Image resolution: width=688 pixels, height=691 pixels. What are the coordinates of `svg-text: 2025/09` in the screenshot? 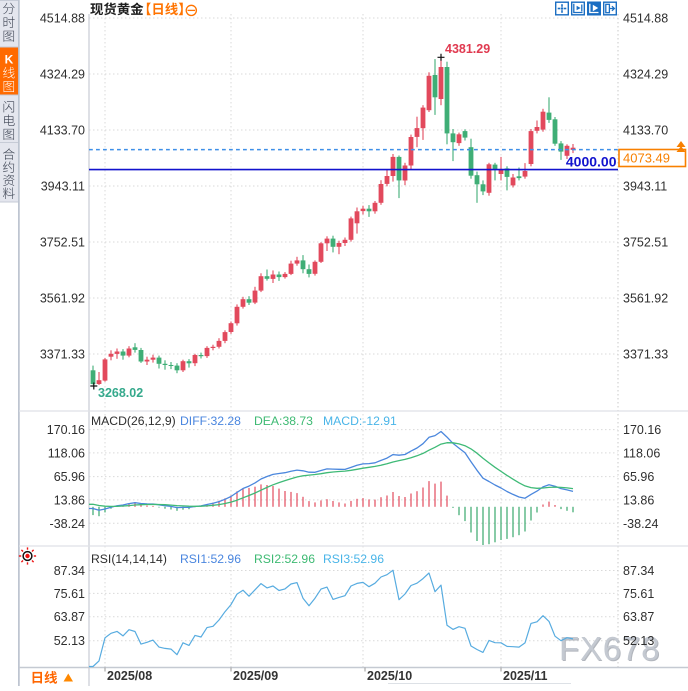 It's located at (255, 676).